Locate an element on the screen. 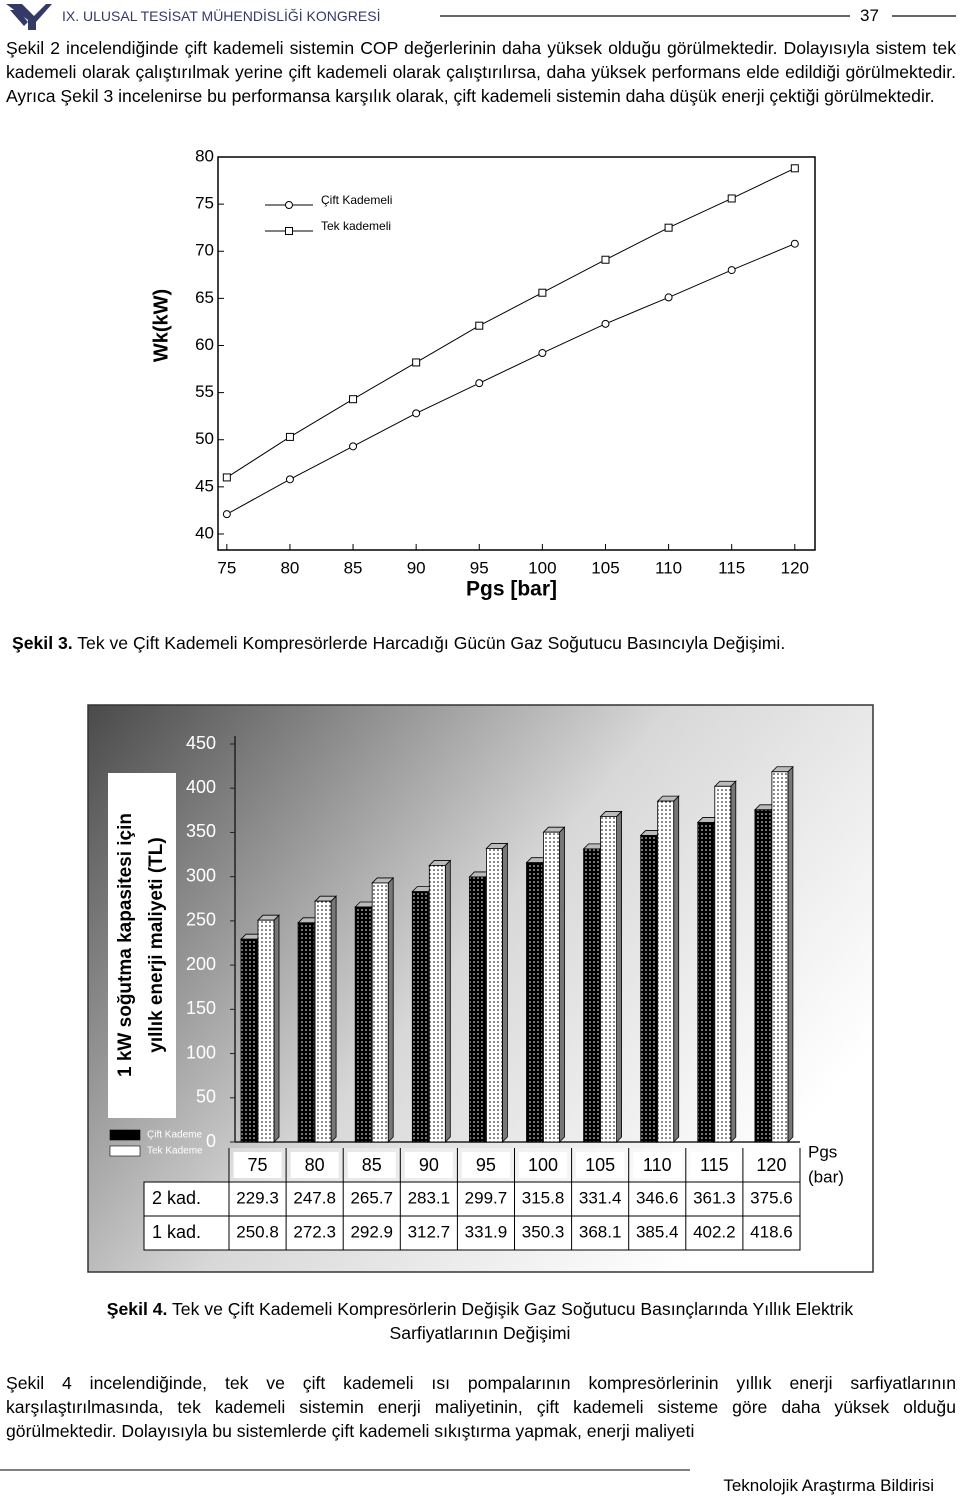 Image resolution: width=960 pixels, height=1501 pixels. table-row-bg is located at coordinates (472, 1233).